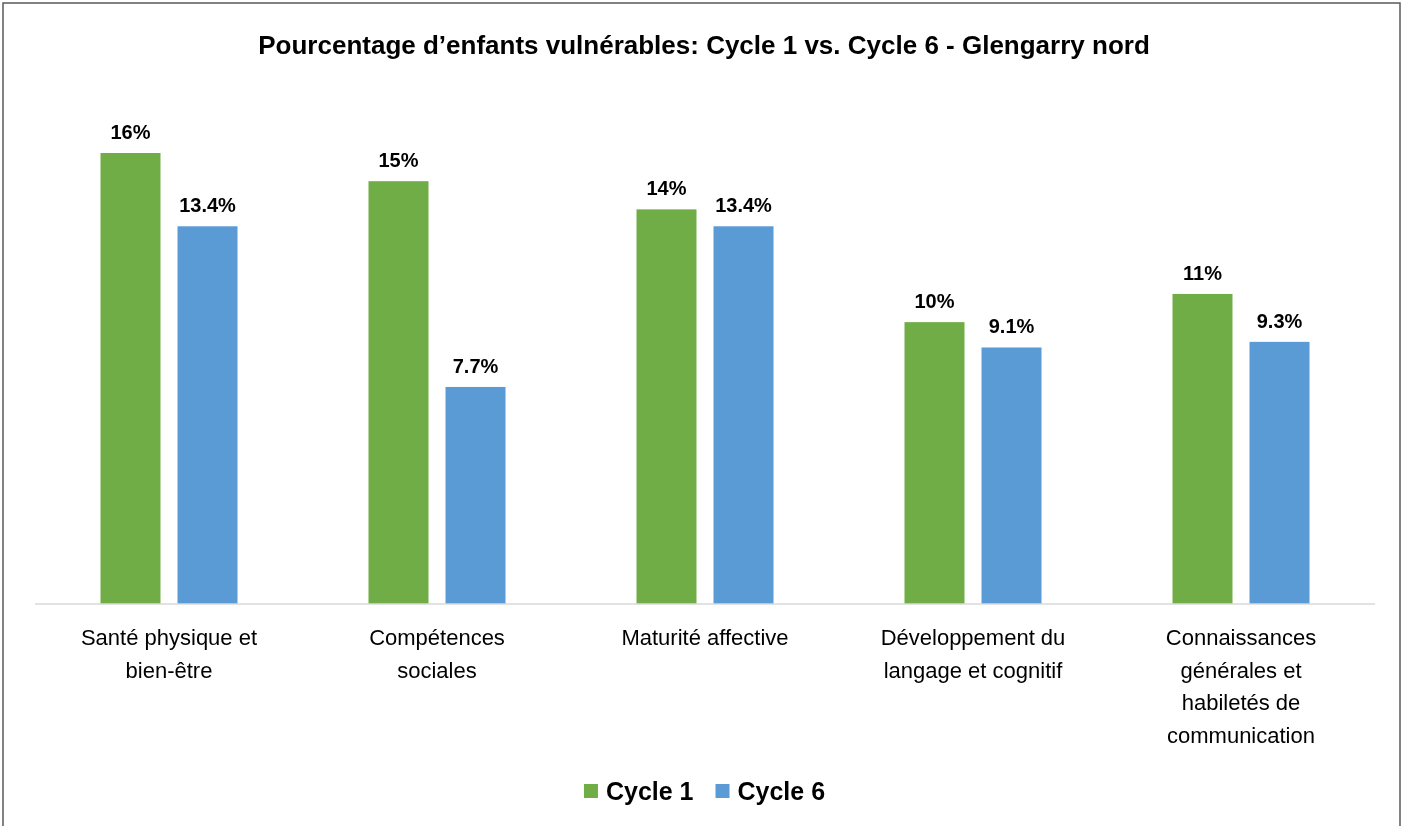 The height and width of the screenshot is (826, 1409). Describe the element at coordinates (169, 654) in the screenshot. I see `x-tick-label: Santé physique et bien-être` at that location.